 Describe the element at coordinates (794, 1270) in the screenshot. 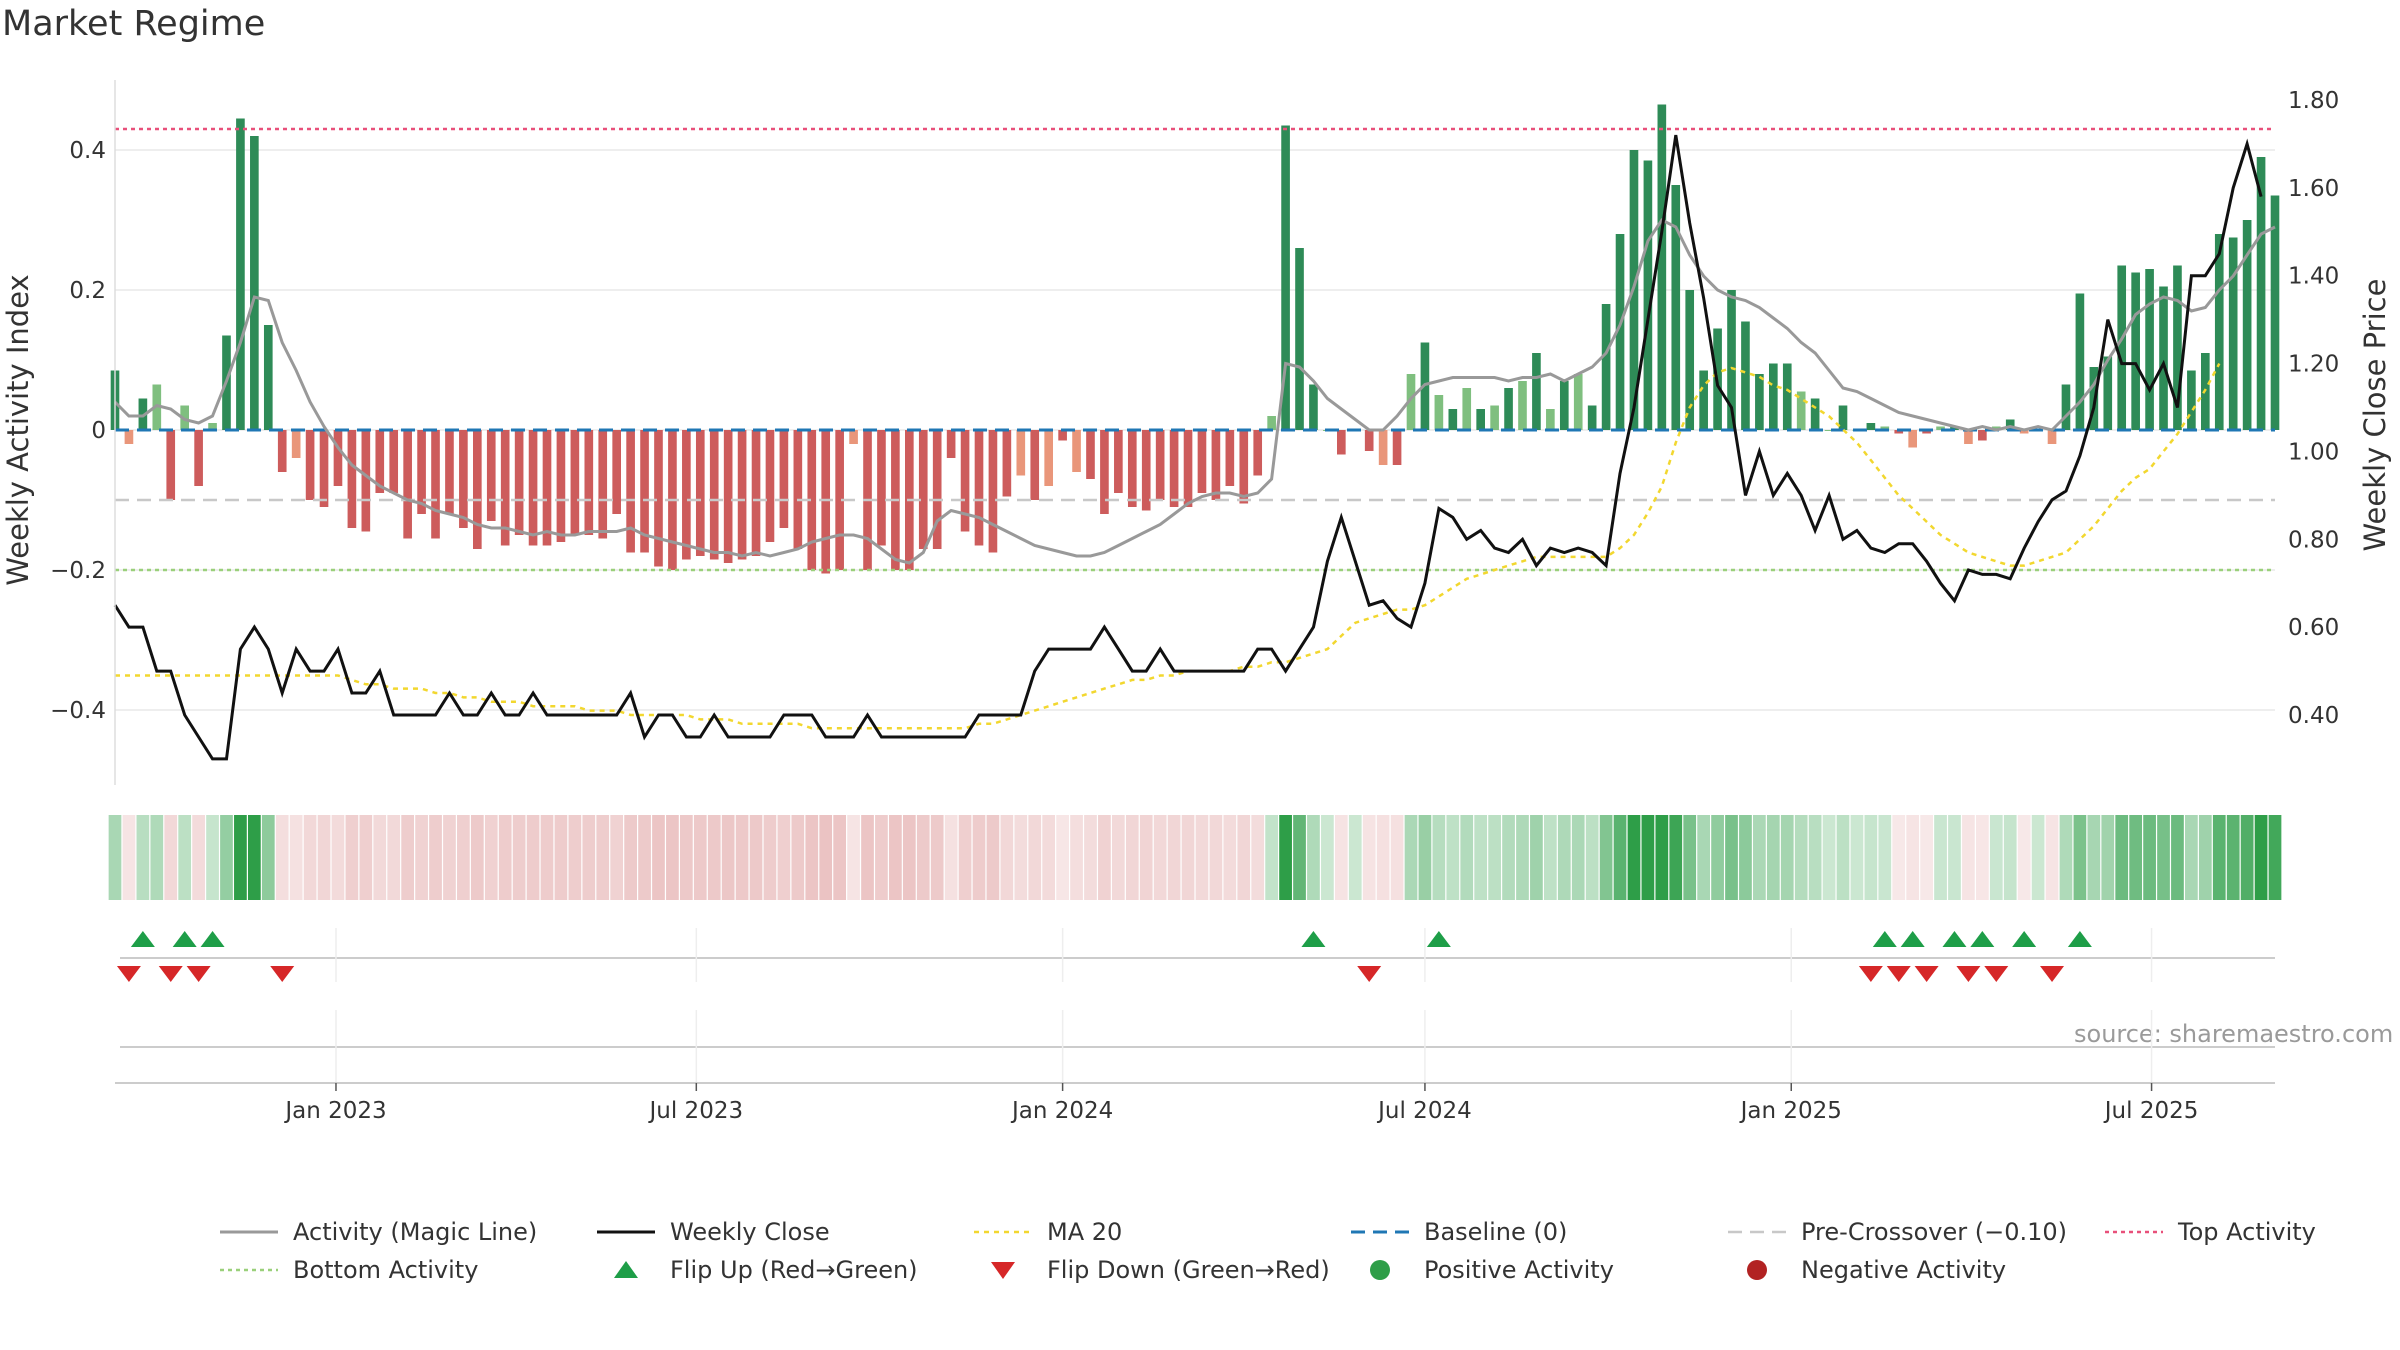

I see `legend-label: Flip Up (Red→Green)` at that location.